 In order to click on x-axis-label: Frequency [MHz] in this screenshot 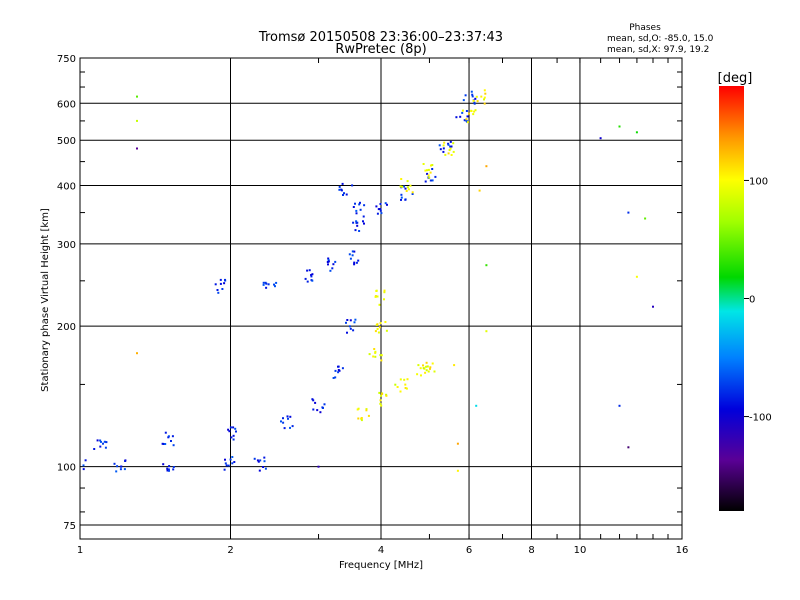, I will do `click(381, 565)`.